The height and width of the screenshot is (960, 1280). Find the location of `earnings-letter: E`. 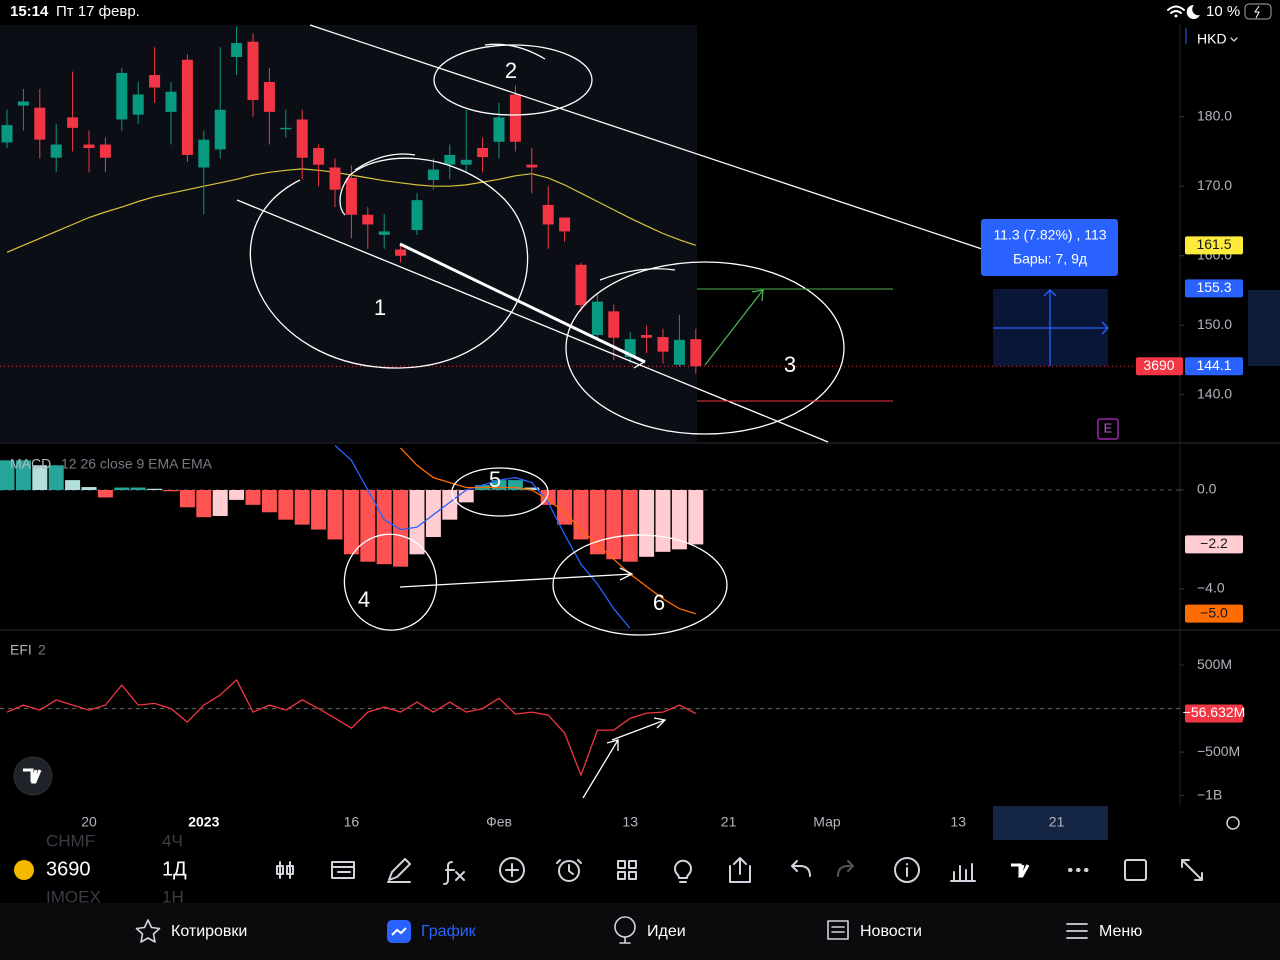

earnings-letter: E is located at coordinates (1108, 427).